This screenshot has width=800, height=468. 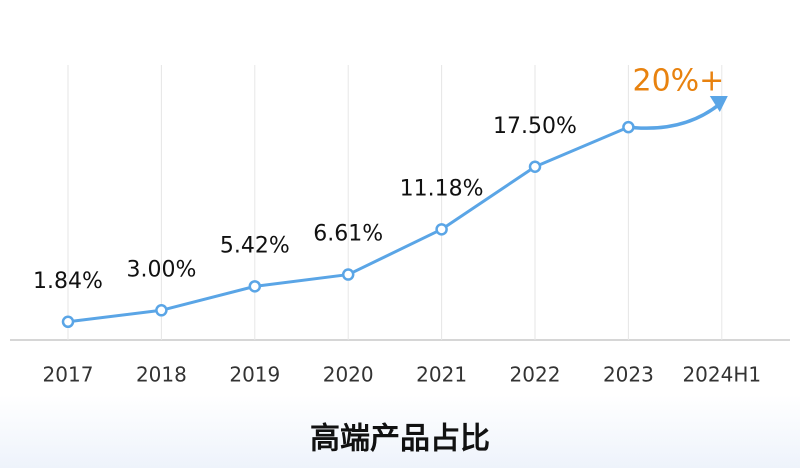 I want to click on x-tick-label: 2020, so click(x=348, y=375).